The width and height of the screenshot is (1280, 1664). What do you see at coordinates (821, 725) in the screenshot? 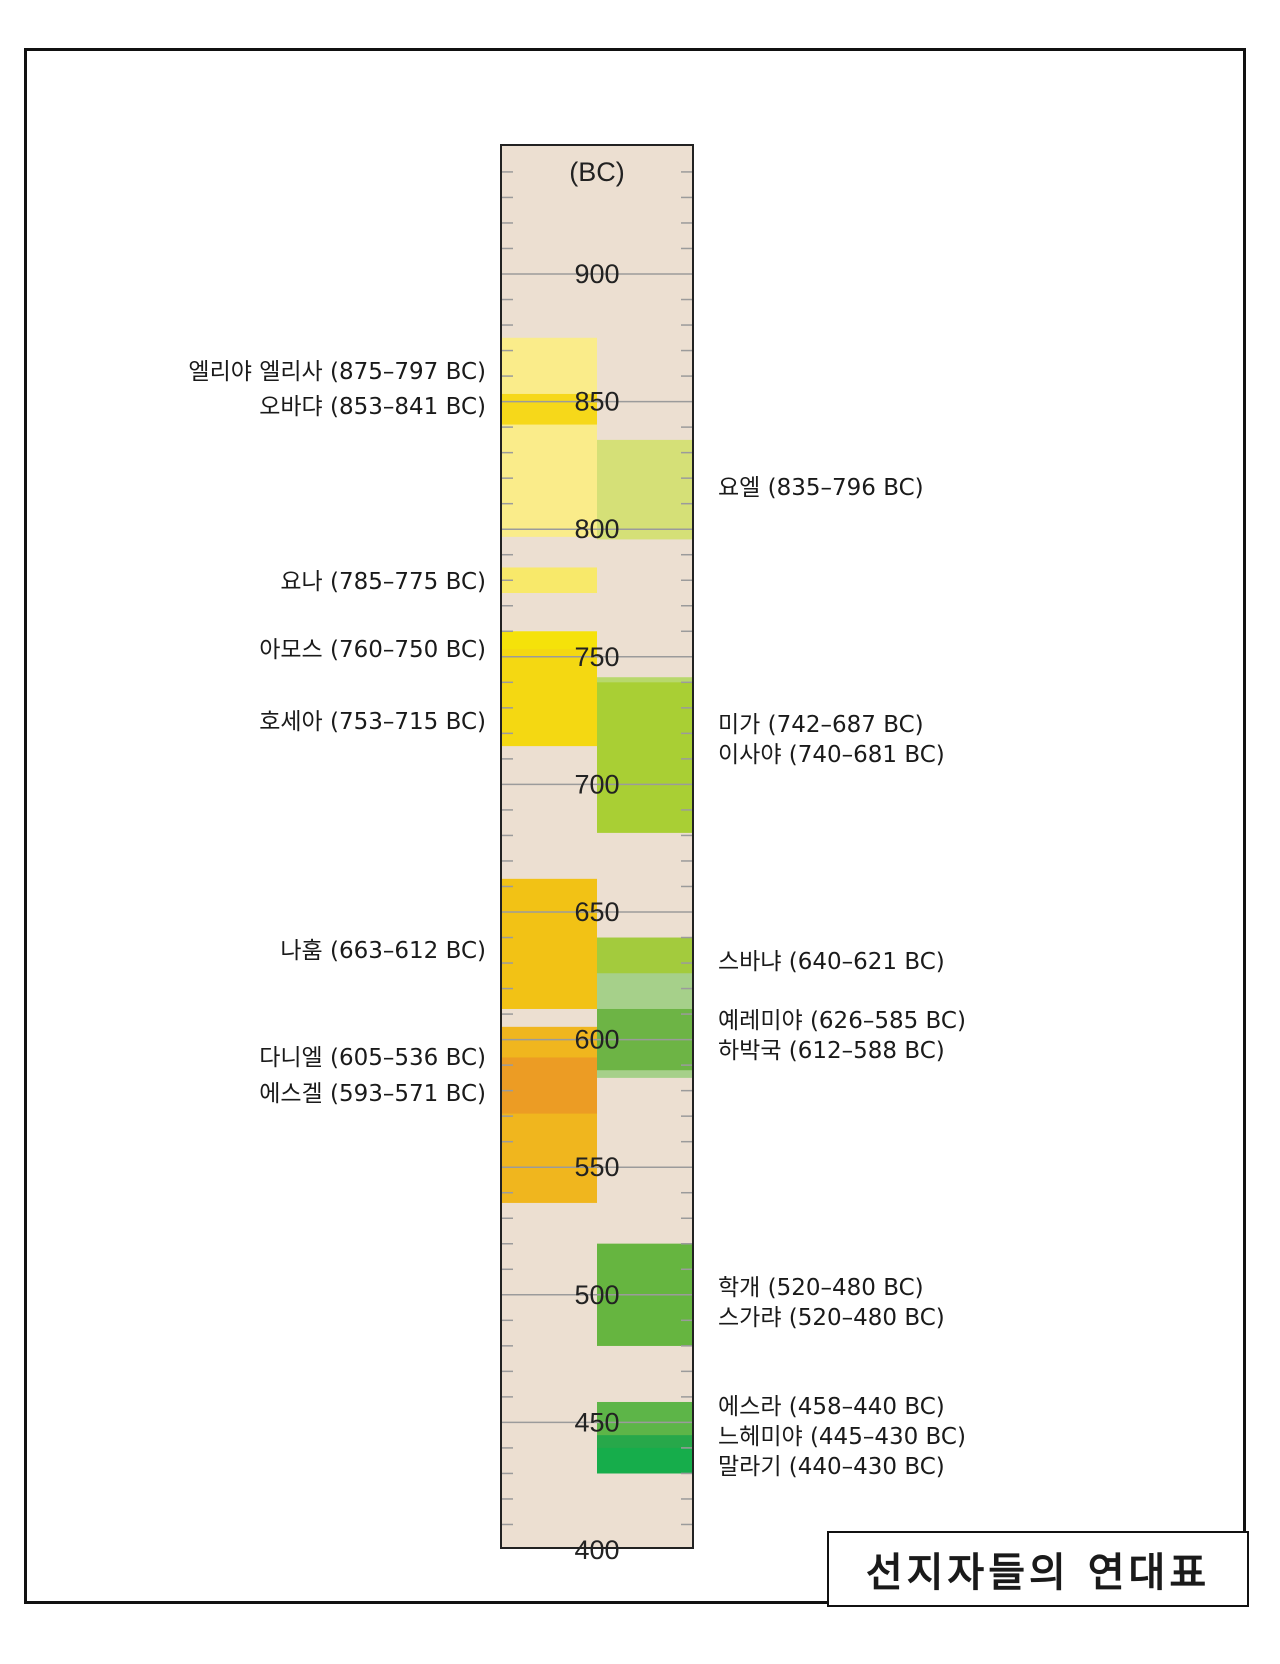
I see `right-prophet-label-1: 미가 (742–687 BC)` at bounding box center [821, 725].